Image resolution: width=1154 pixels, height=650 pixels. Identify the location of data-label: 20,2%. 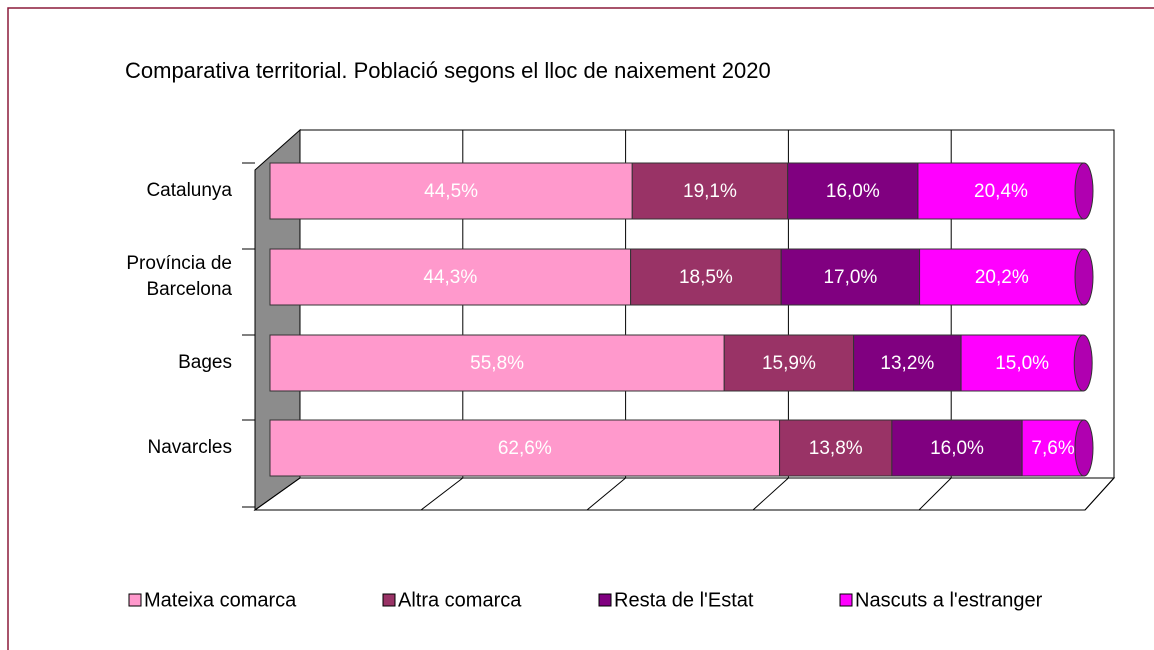
(1002, 277).